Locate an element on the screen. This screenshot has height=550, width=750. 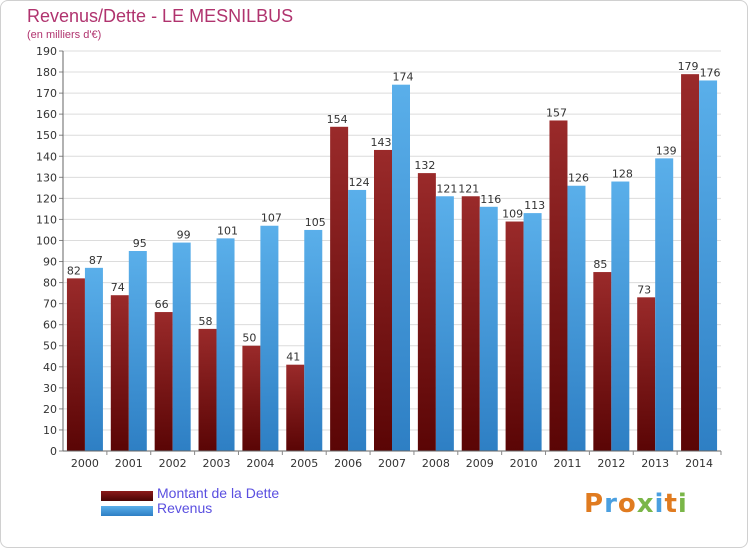
bar-debt-2009 is located at coordinates (470, 323).